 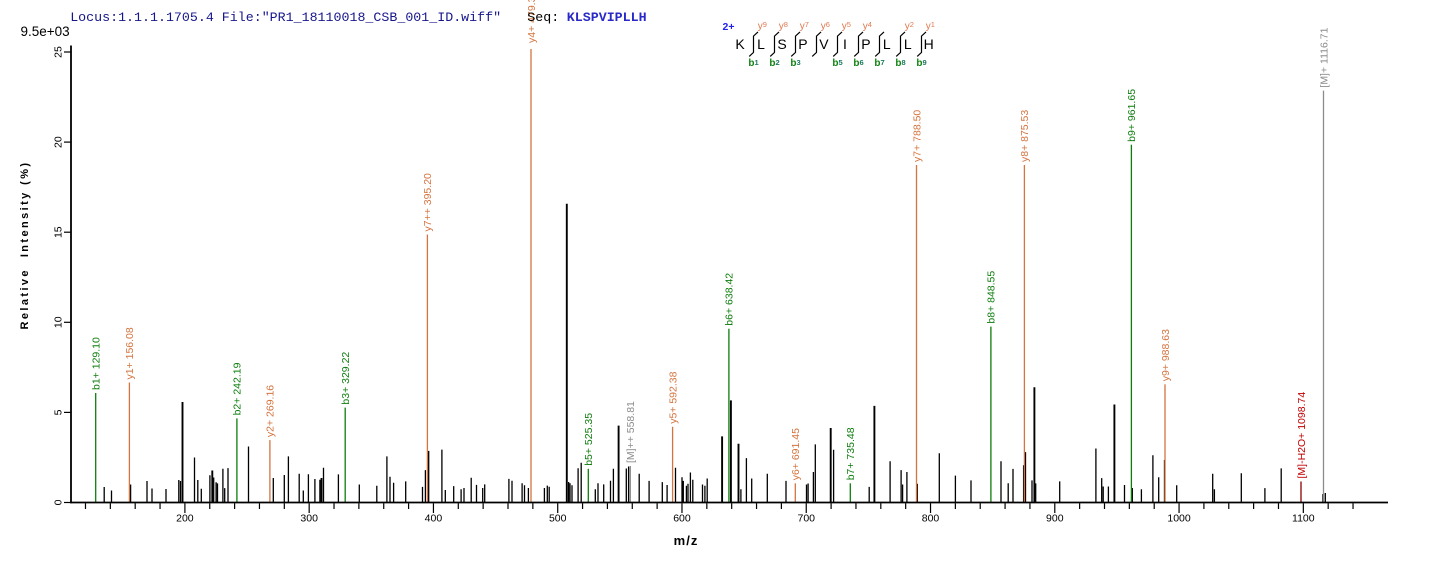 I want to click on svg-text: H, so click(x=929, y=44).